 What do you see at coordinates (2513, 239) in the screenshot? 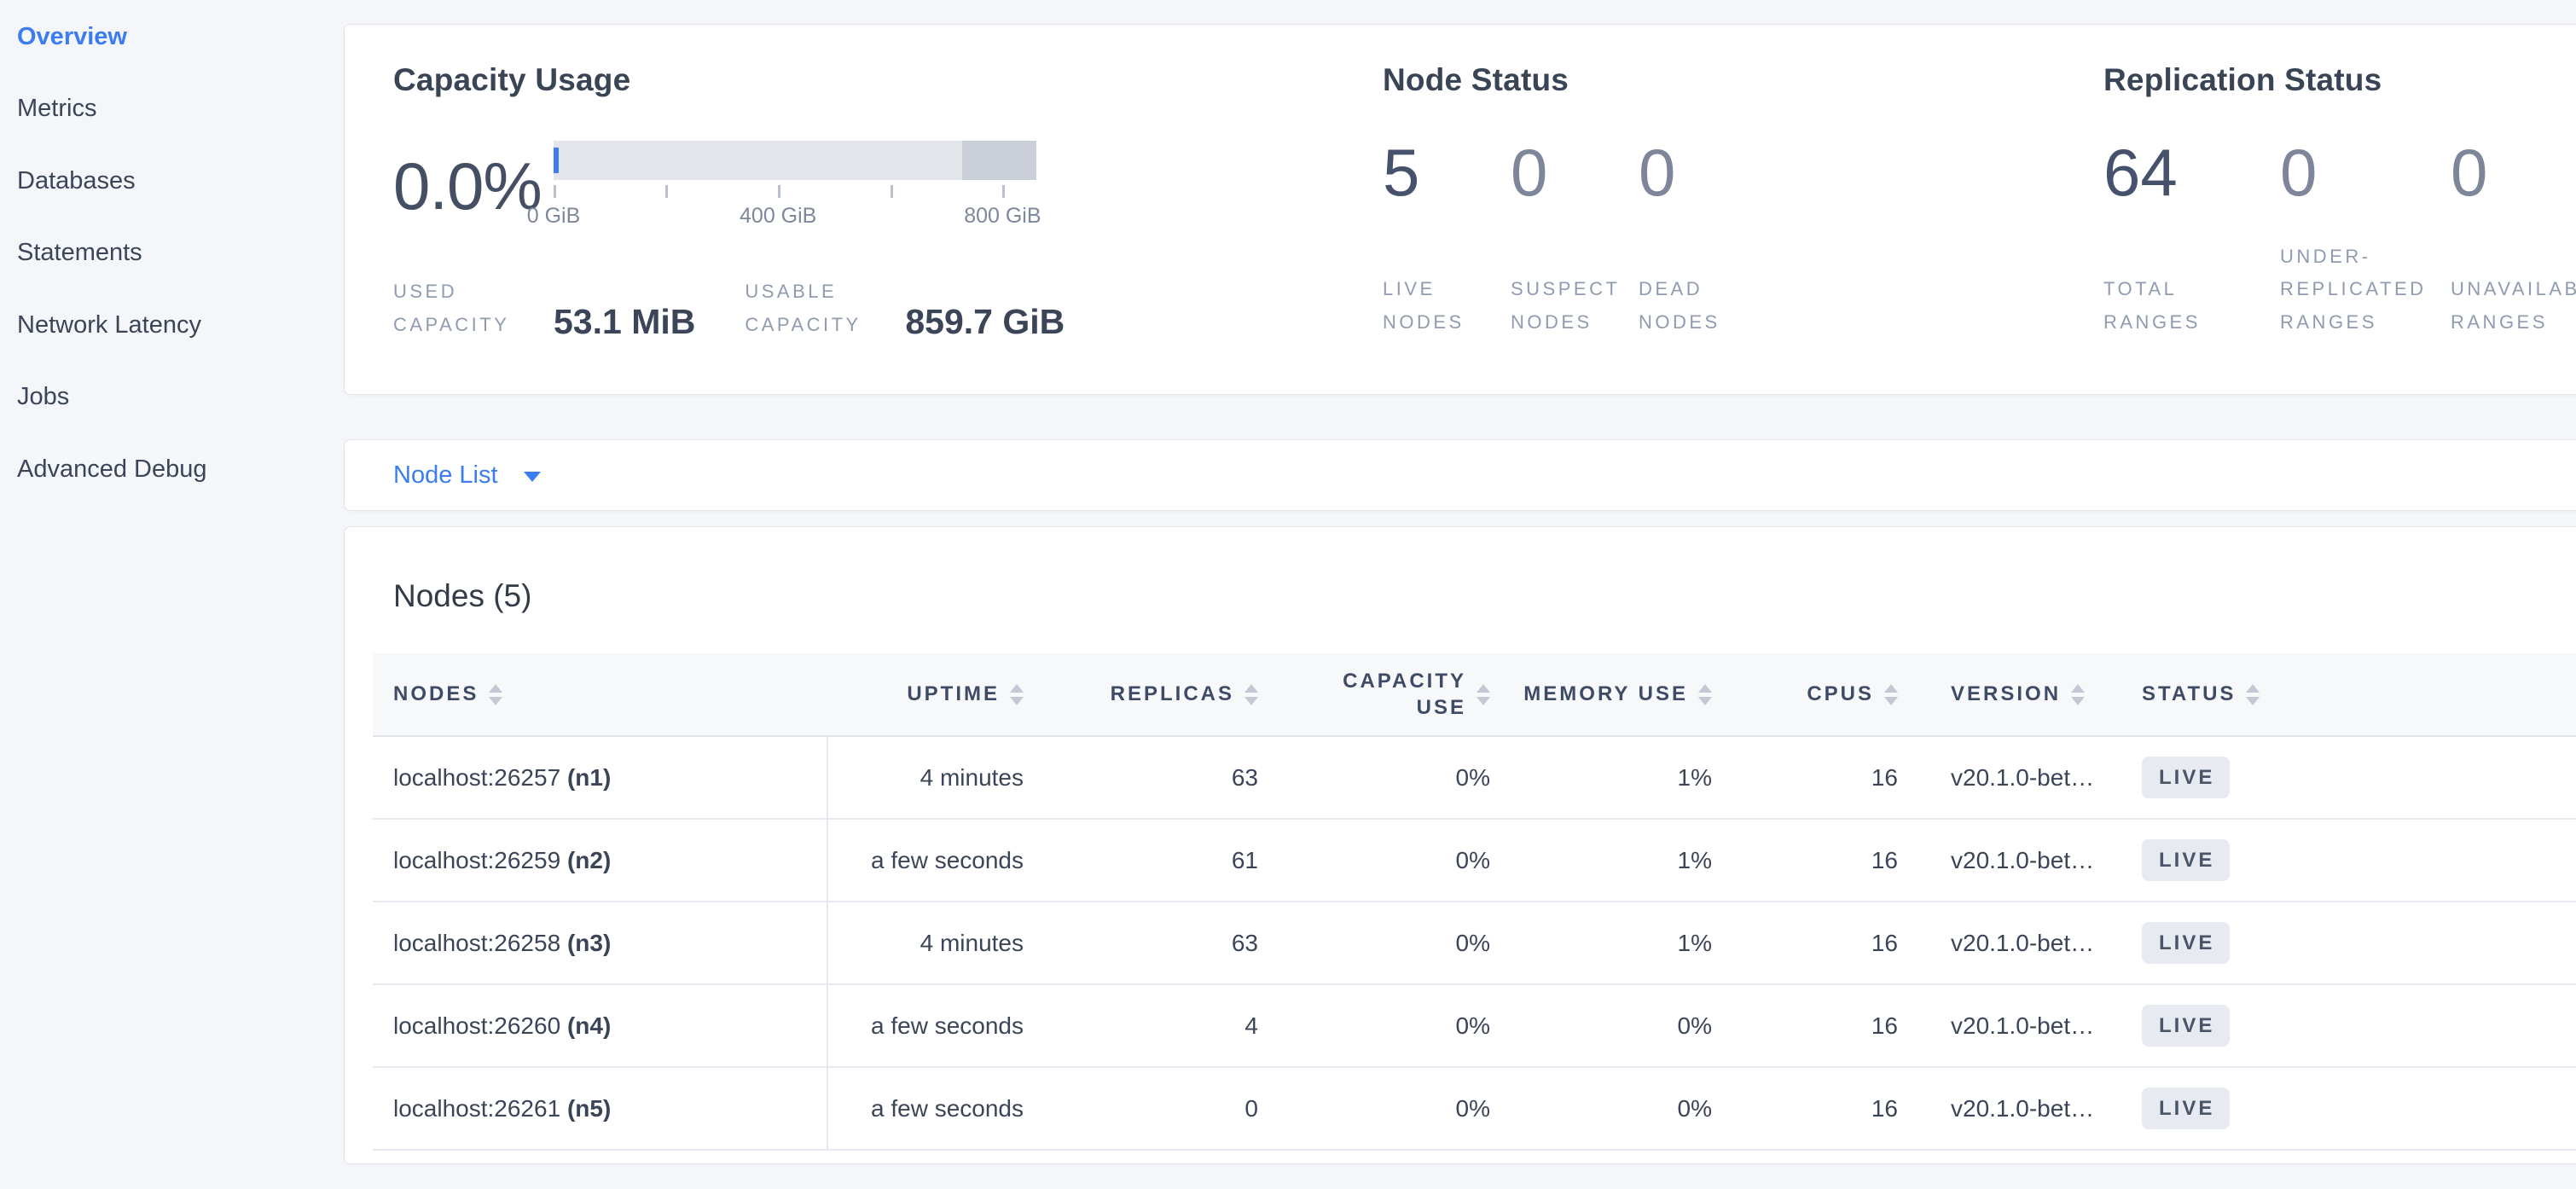
I see `unavailable-ranges-stat: 0 Unavailable Ranges` at bounding box center [2513, 239].